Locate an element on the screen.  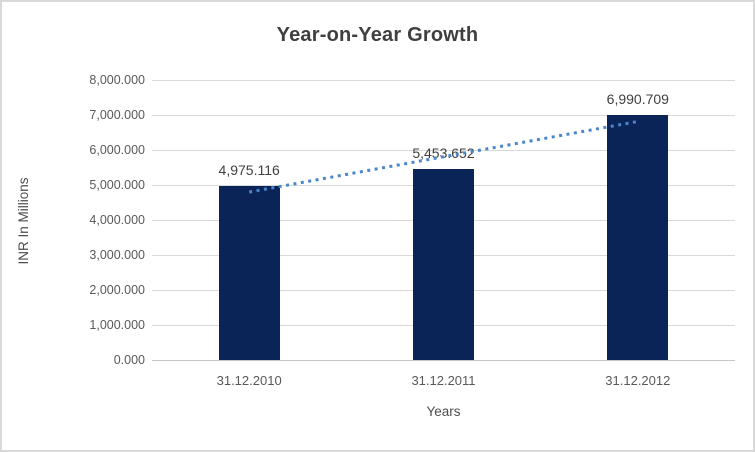
y-tick-label: 8,000.000 is located at coordinates (117, 80).